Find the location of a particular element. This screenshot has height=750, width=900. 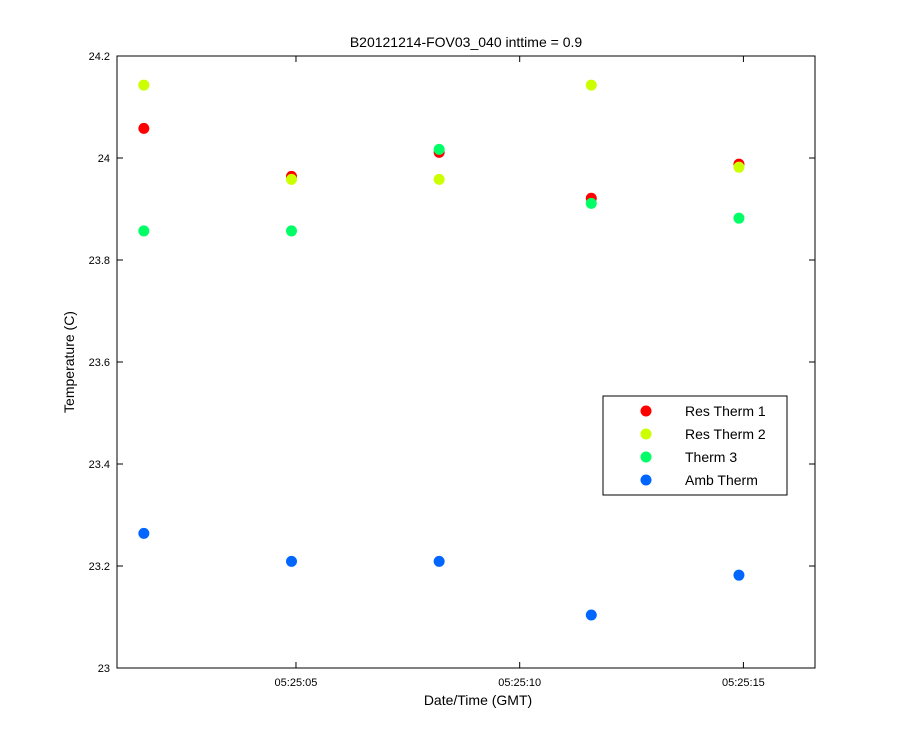

legend-marker-amb-therm is located at coordinates (646, 480).